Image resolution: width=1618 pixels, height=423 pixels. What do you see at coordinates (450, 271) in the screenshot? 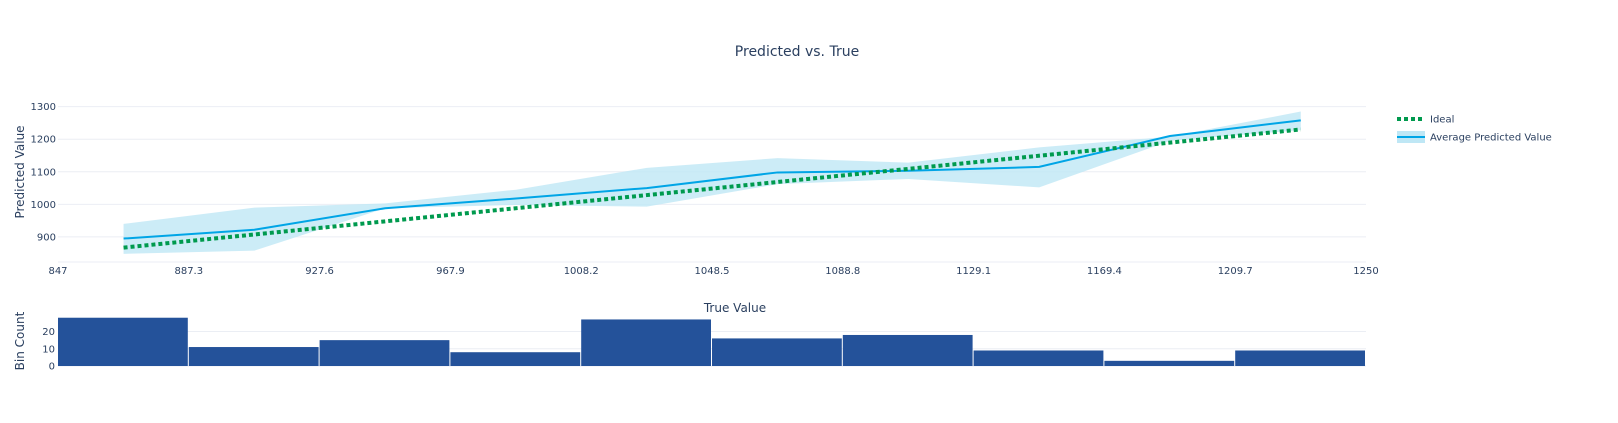
I see `x-tick-label: 967.9` at bounding box center [450, 271].